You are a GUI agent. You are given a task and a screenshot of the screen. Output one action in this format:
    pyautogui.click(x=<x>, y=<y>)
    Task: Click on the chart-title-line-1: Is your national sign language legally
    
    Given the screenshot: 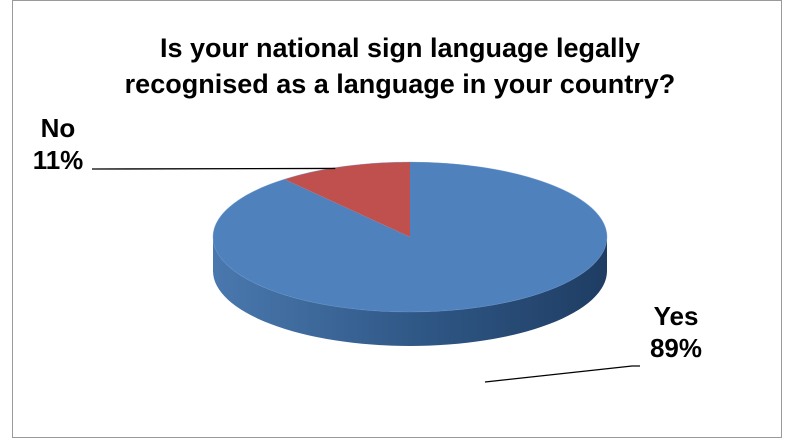 What is the action you would take?
    pyautogui.click(x=400, y=48)
    